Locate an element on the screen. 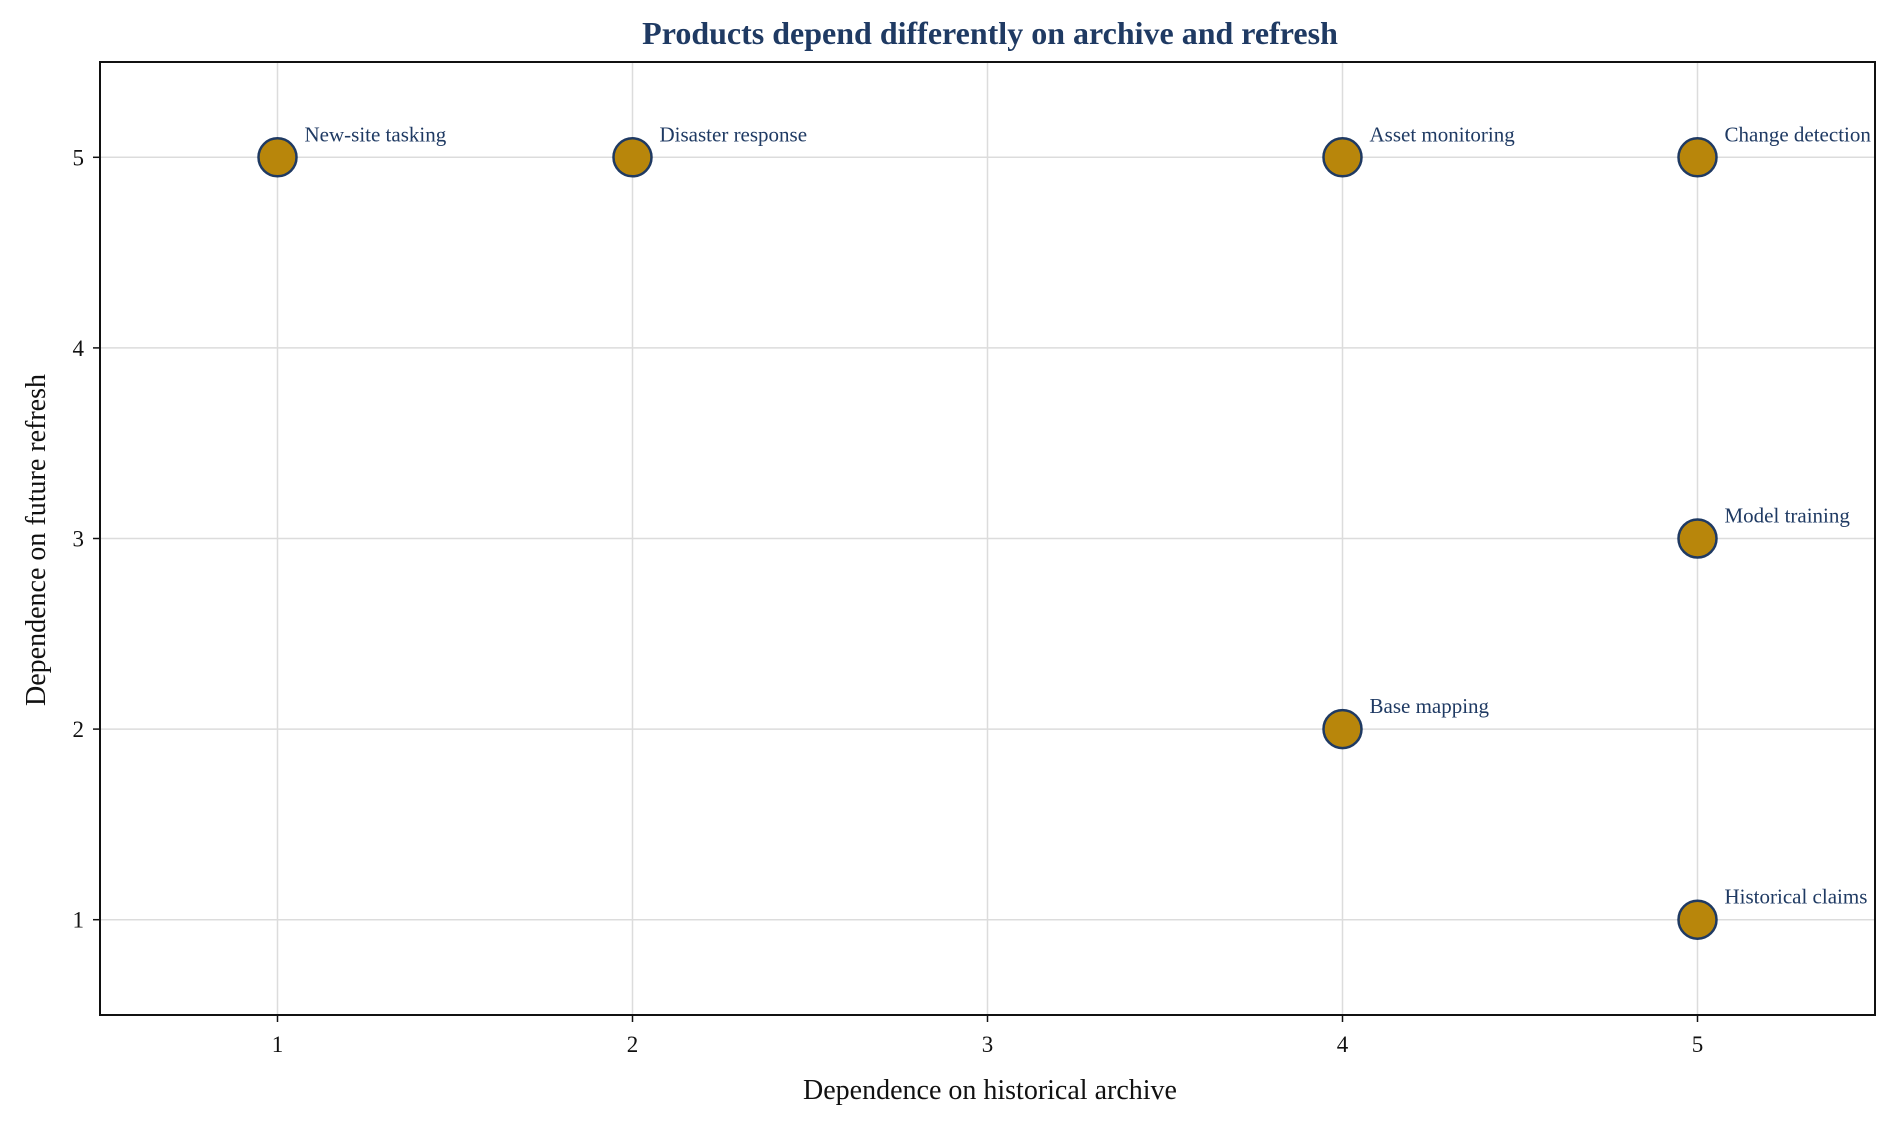  point-label: Asset monitoring is located at coordinates (1443, 134).